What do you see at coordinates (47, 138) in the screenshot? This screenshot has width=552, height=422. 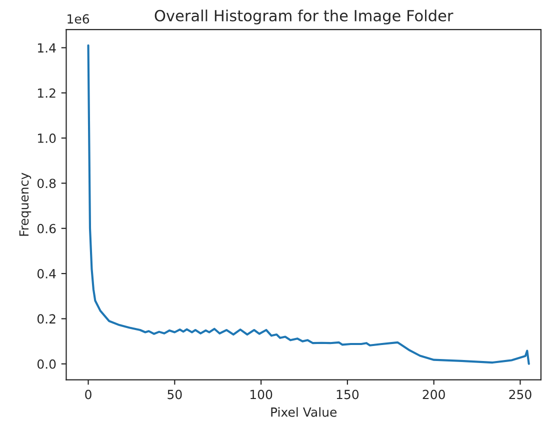 I see `y-tick-label: 1.0` at bounding box center [47, 138].